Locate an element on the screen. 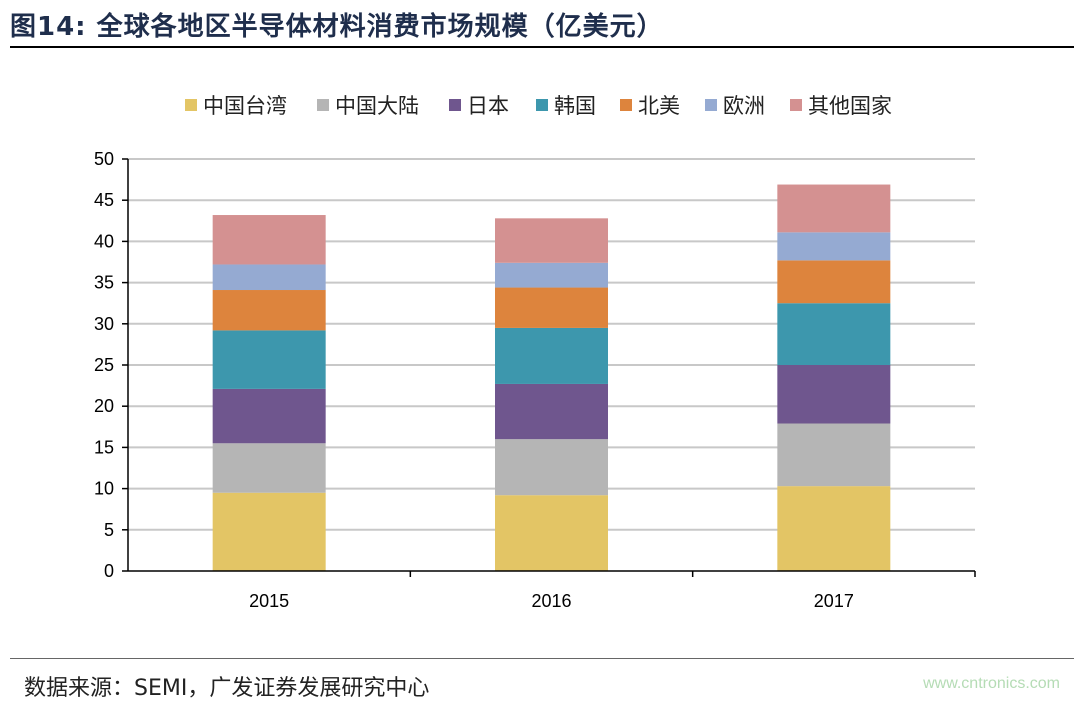  legend-item-1: 中国大陆 is located at coordinates (368, 106).